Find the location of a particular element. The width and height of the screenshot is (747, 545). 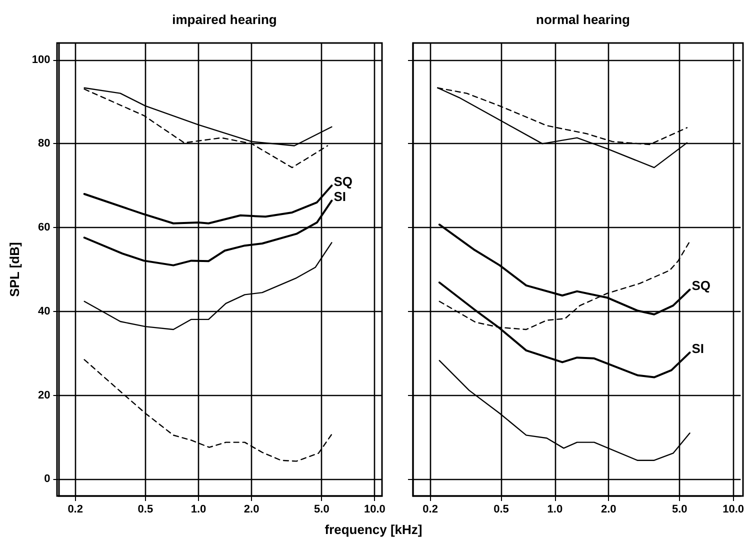

x-axis-title: frequency [kHz] is located at coordinates (374, 529).